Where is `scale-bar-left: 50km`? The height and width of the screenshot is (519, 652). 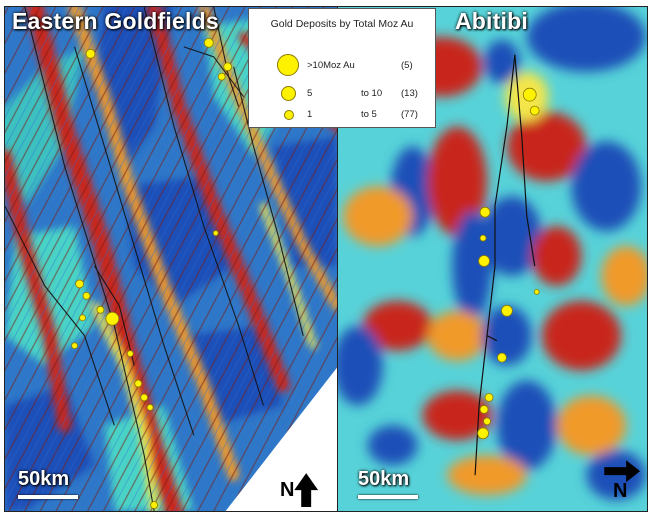 scale-bar-left: 50km is located at coordinates (50, 483).